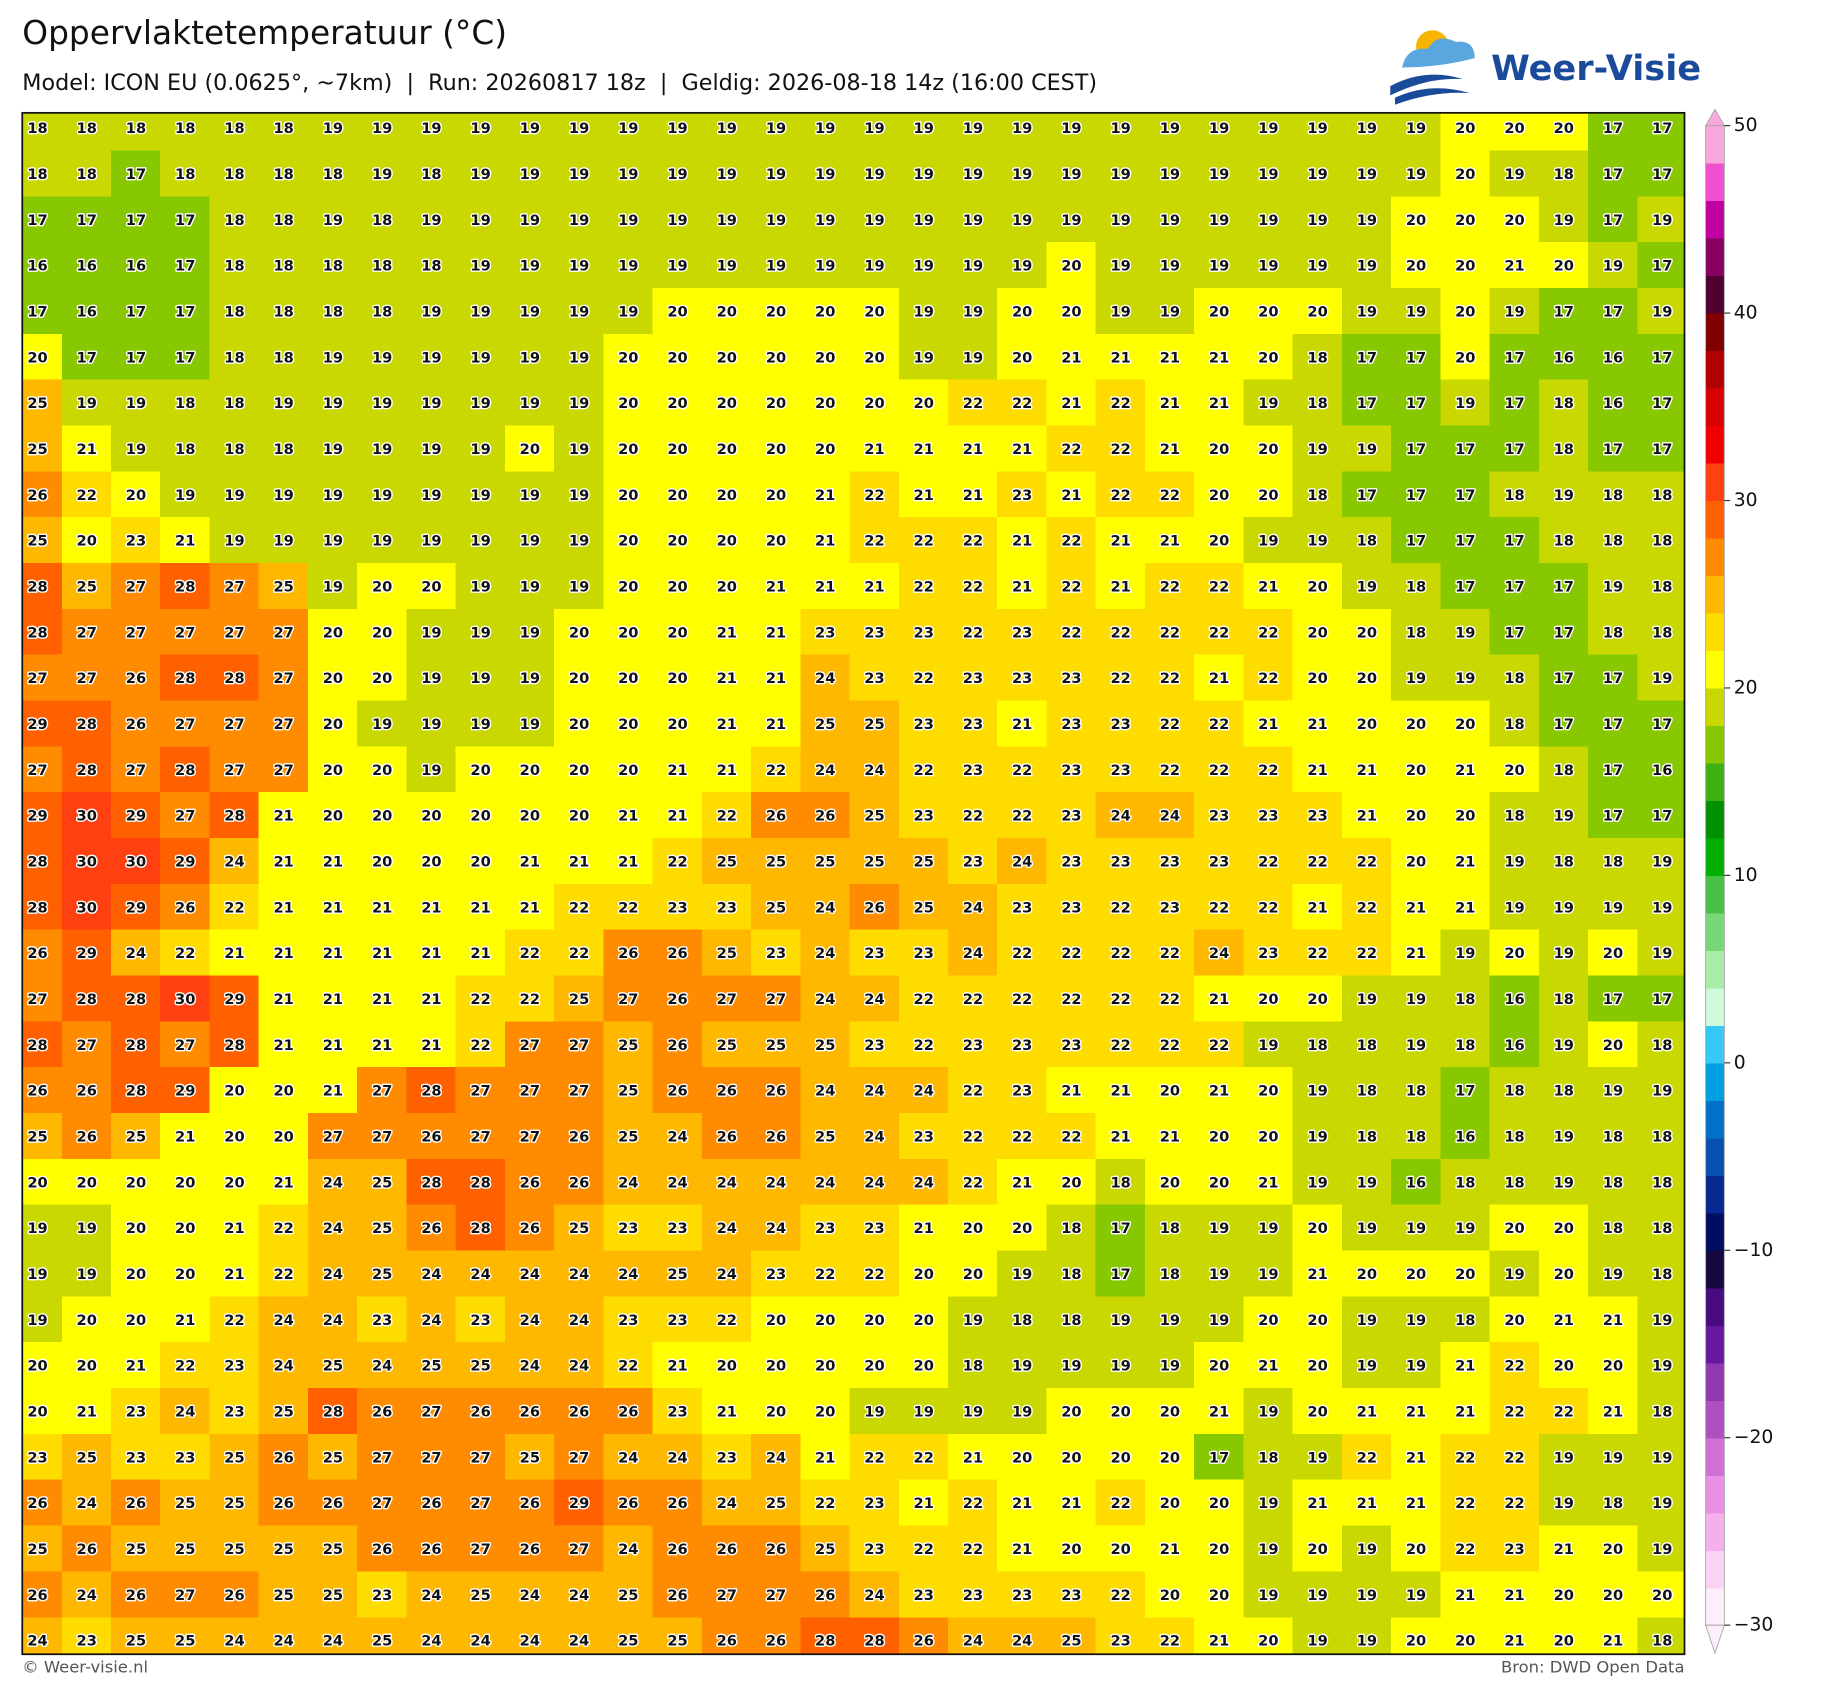  What do you see at coordinates (1564, 724) in the screenshot?
I see `temperature-label: 17` at bounding box center [1564, 724].